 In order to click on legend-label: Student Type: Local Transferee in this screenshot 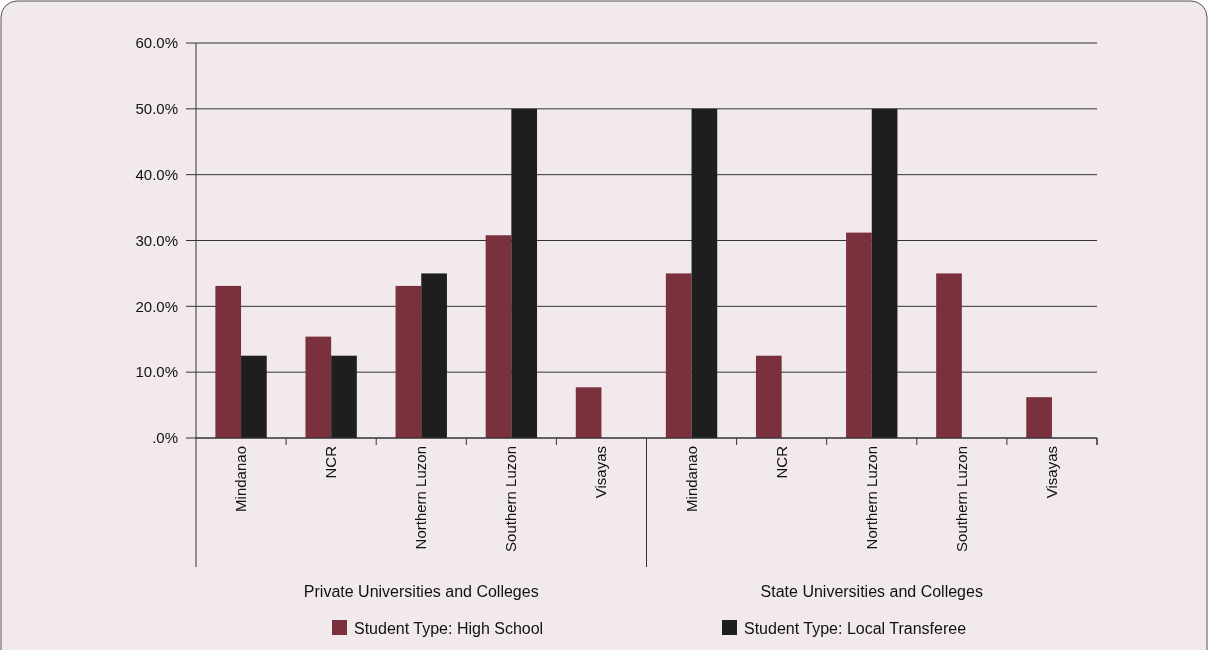, I will do `click(855, 628)`.